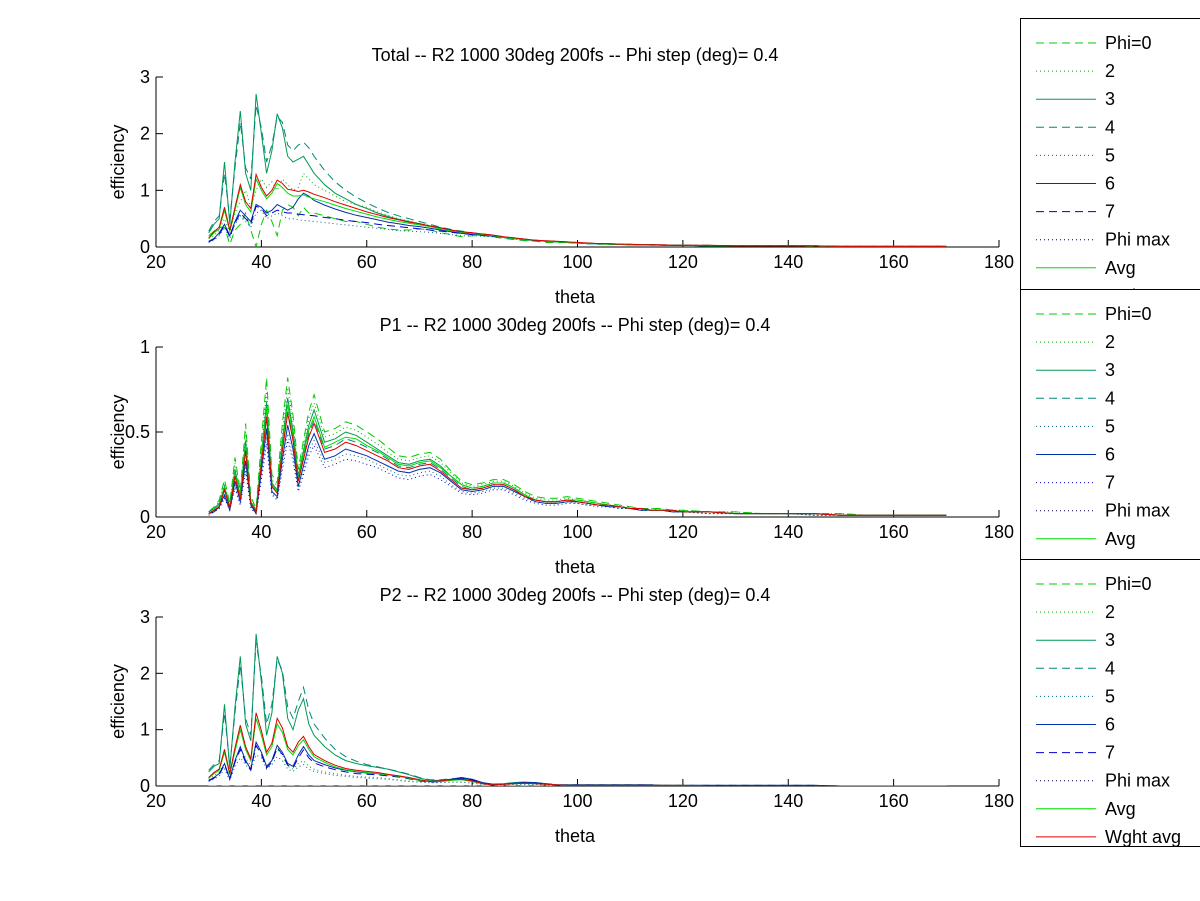  What do you see at coordinates (145, 77) in the screenshot?
I see `y-tick-label: 3` at bounding box center [145, 77].